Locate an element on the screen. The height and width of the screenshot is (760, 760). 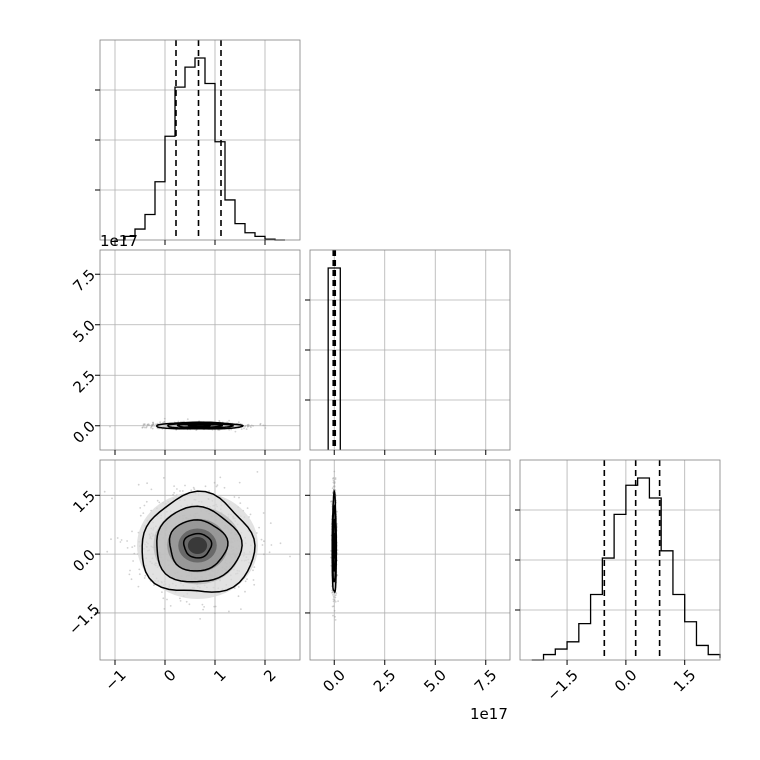
x-tick-label: 2 is located at coordinates (269, 675).